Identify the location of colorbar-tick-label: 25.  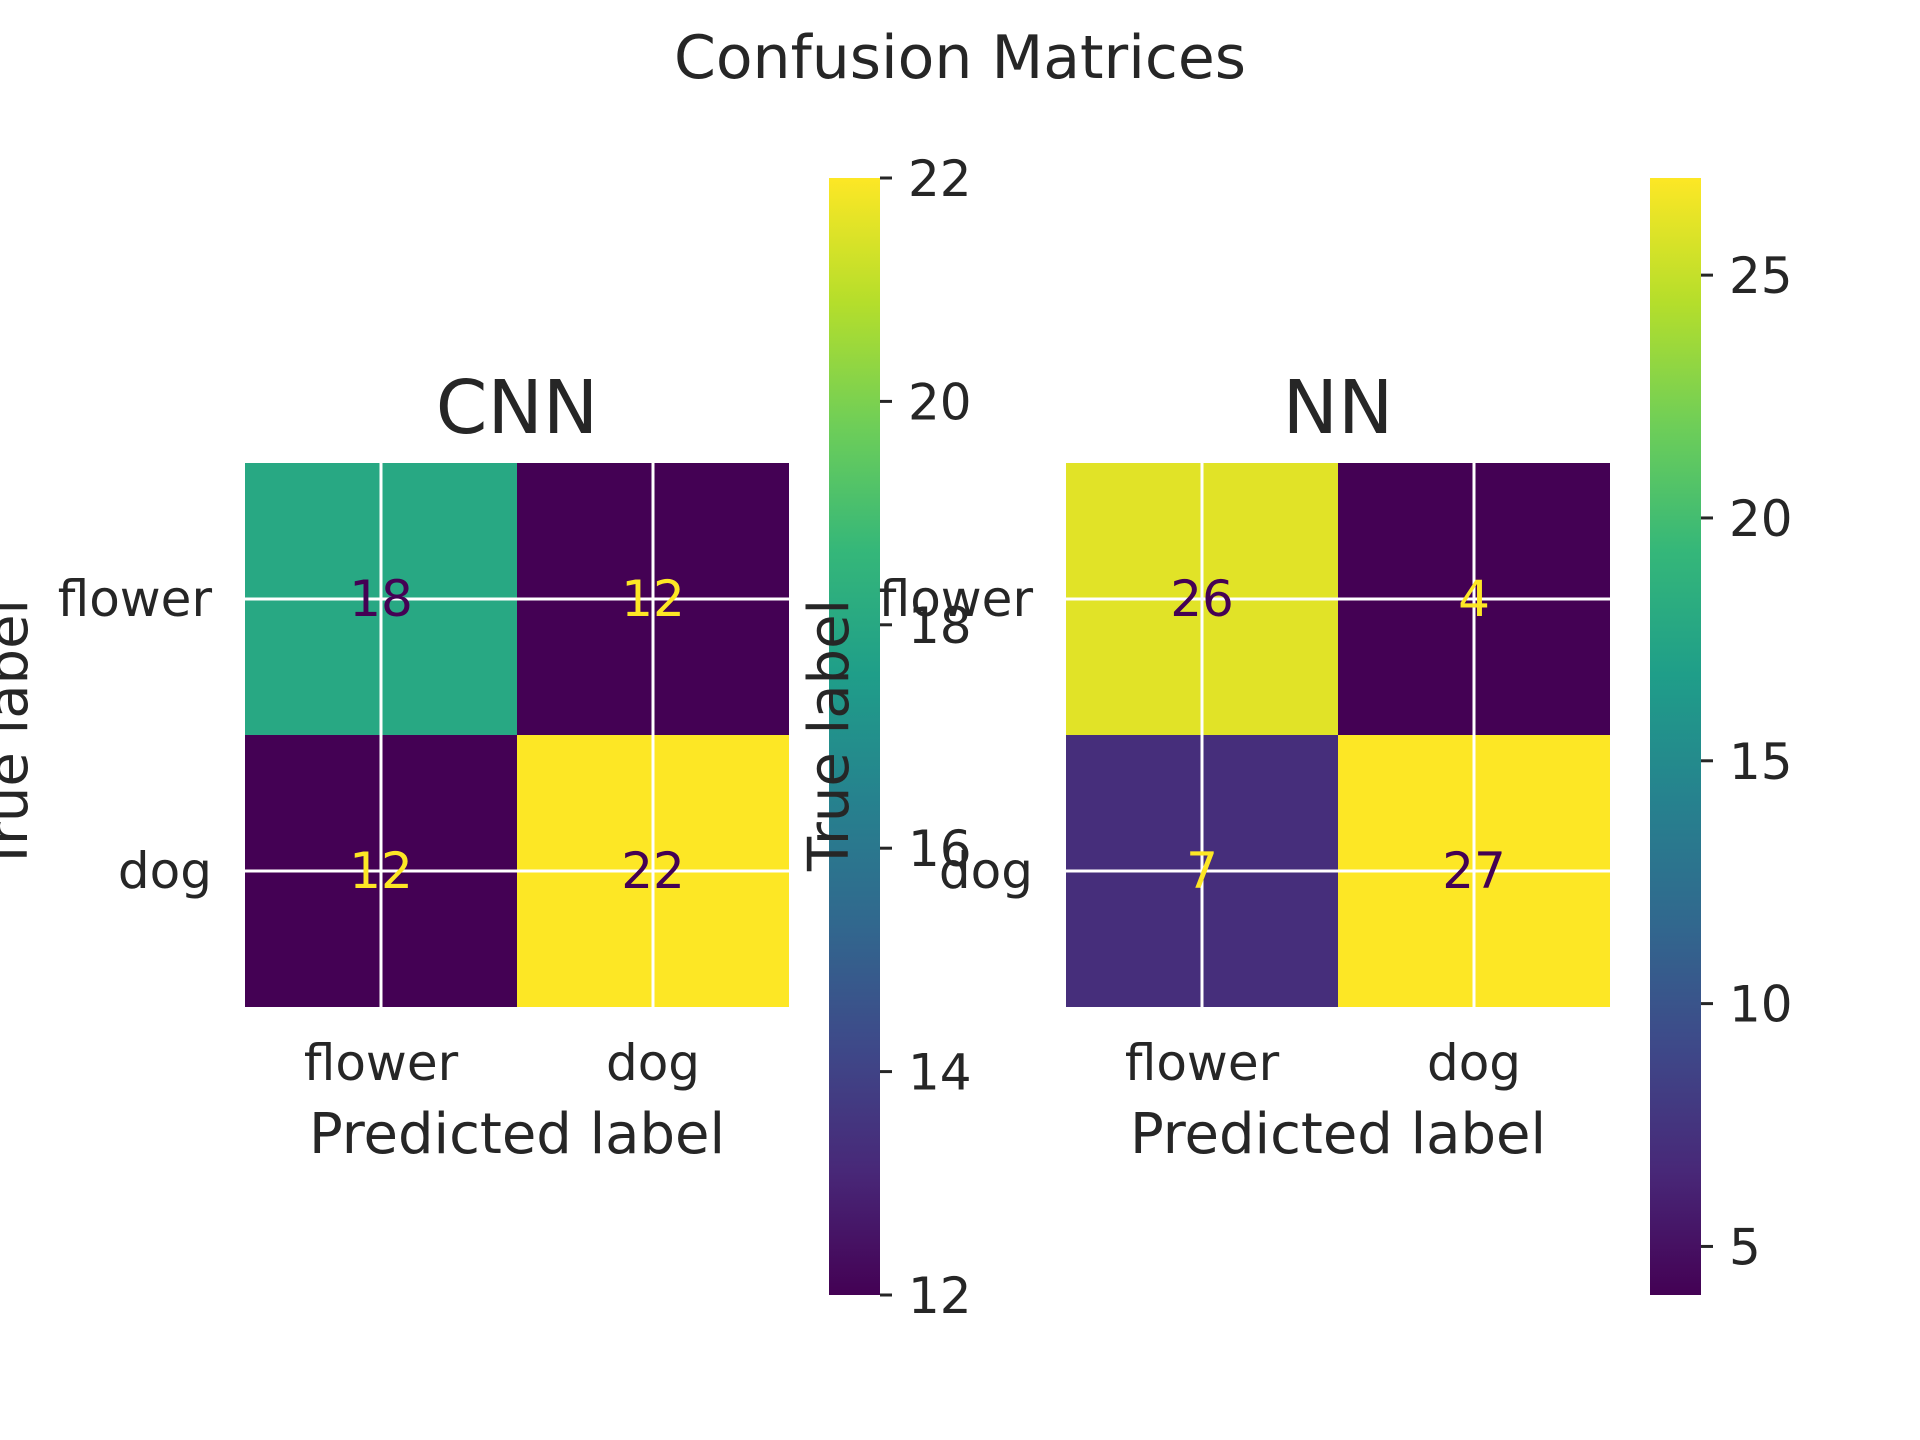
(1761, 276).